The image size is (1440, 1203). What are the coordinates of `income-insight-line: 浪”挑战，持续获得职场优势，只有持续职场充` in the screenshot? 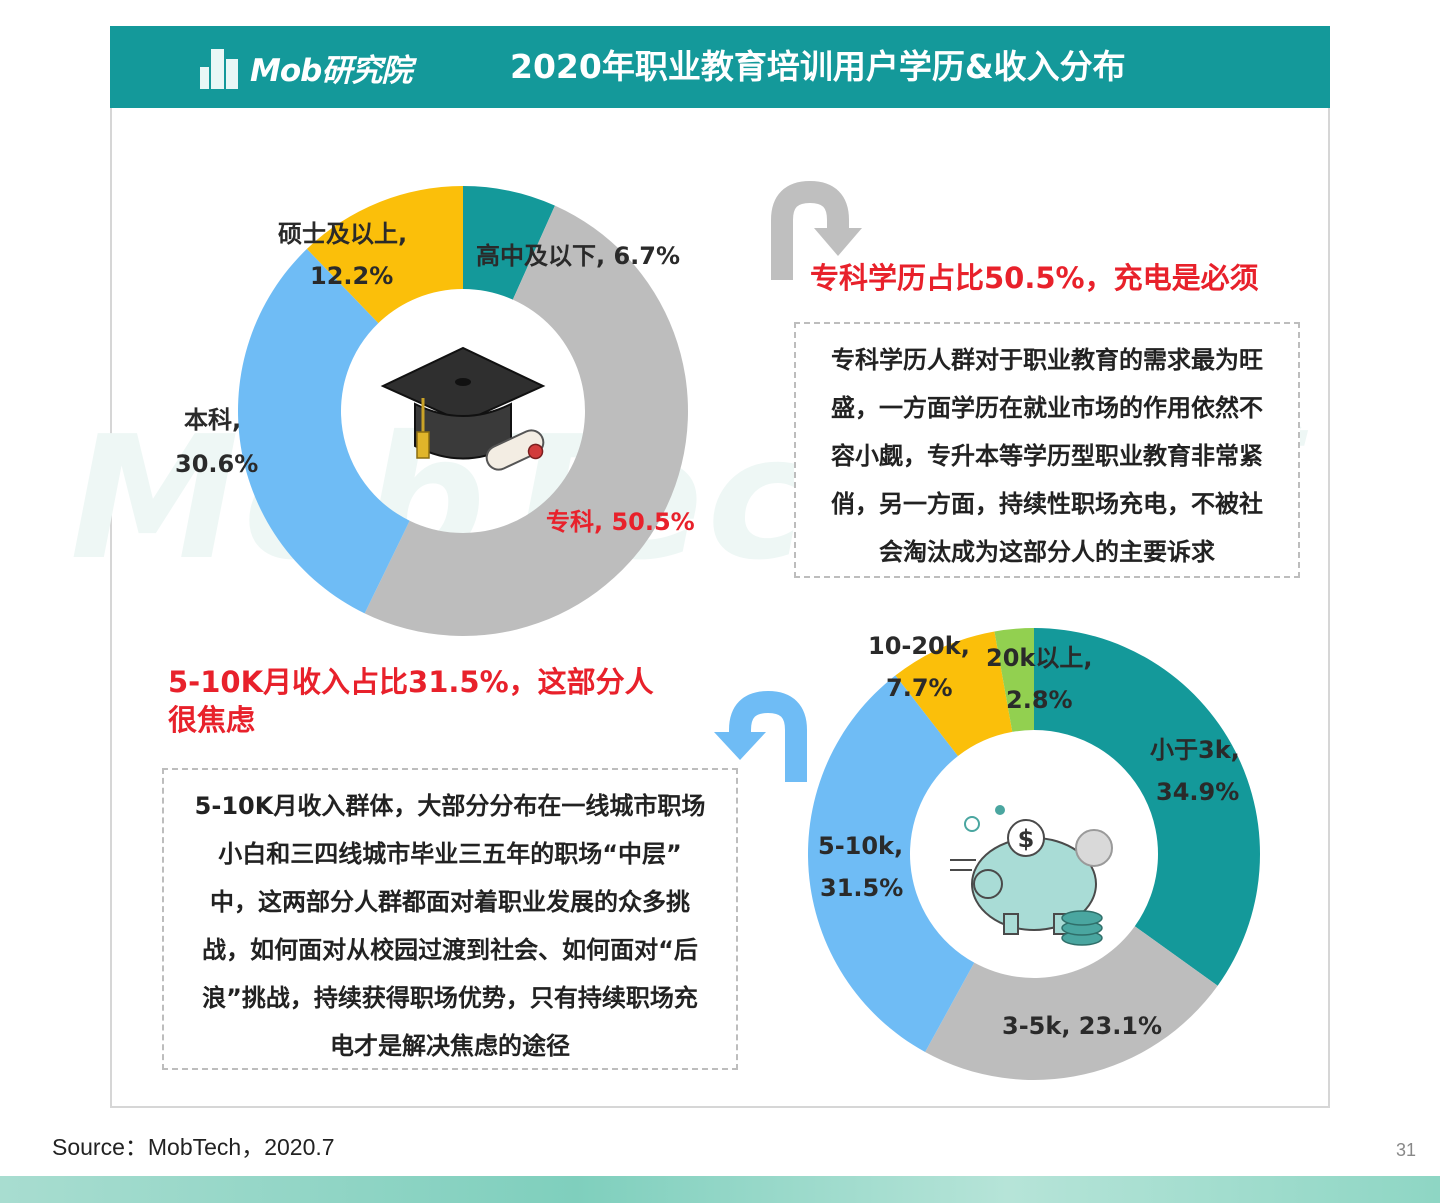 It's located at (450, 998).